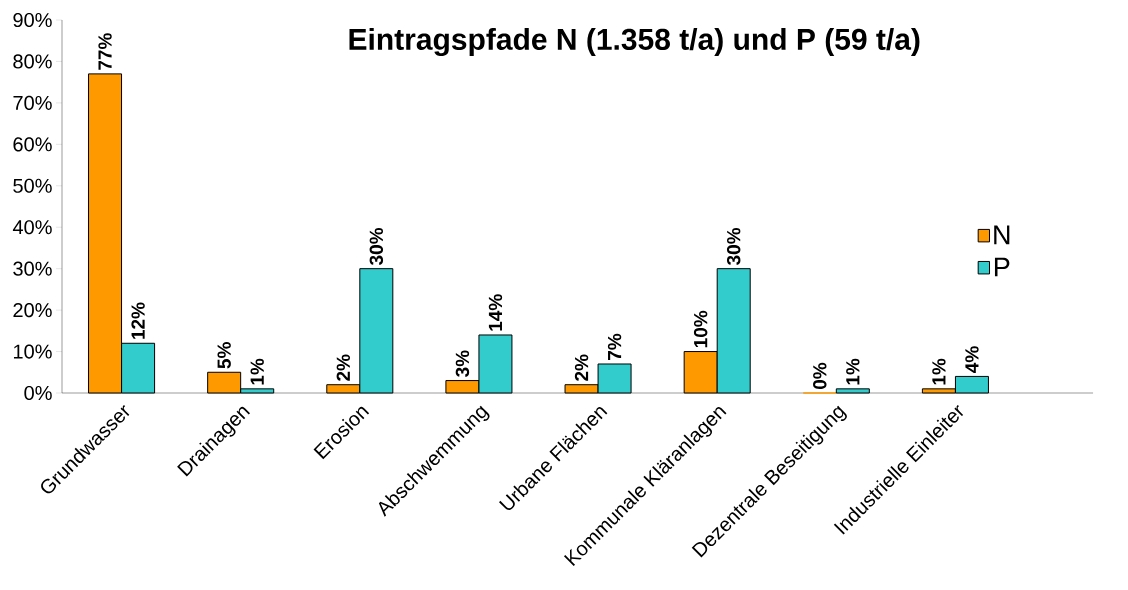 The height and width of the screenshot is (590, 1128). What do you see at coordinates (105, 51) in the screenshot?
I see `data-label: 77%` at bounding box center [105, 51].